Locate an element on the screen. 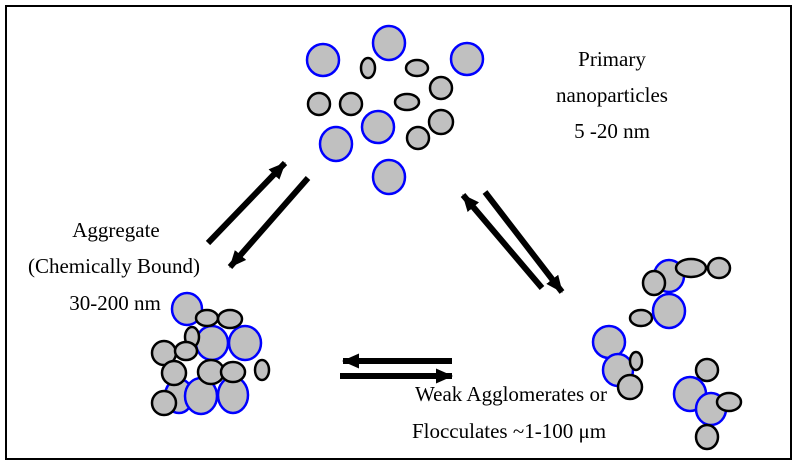 Image resolution: width=800 pixels, height=471 pixels. arrow-primary-to-aggregate is located at coordinates (269, 222).